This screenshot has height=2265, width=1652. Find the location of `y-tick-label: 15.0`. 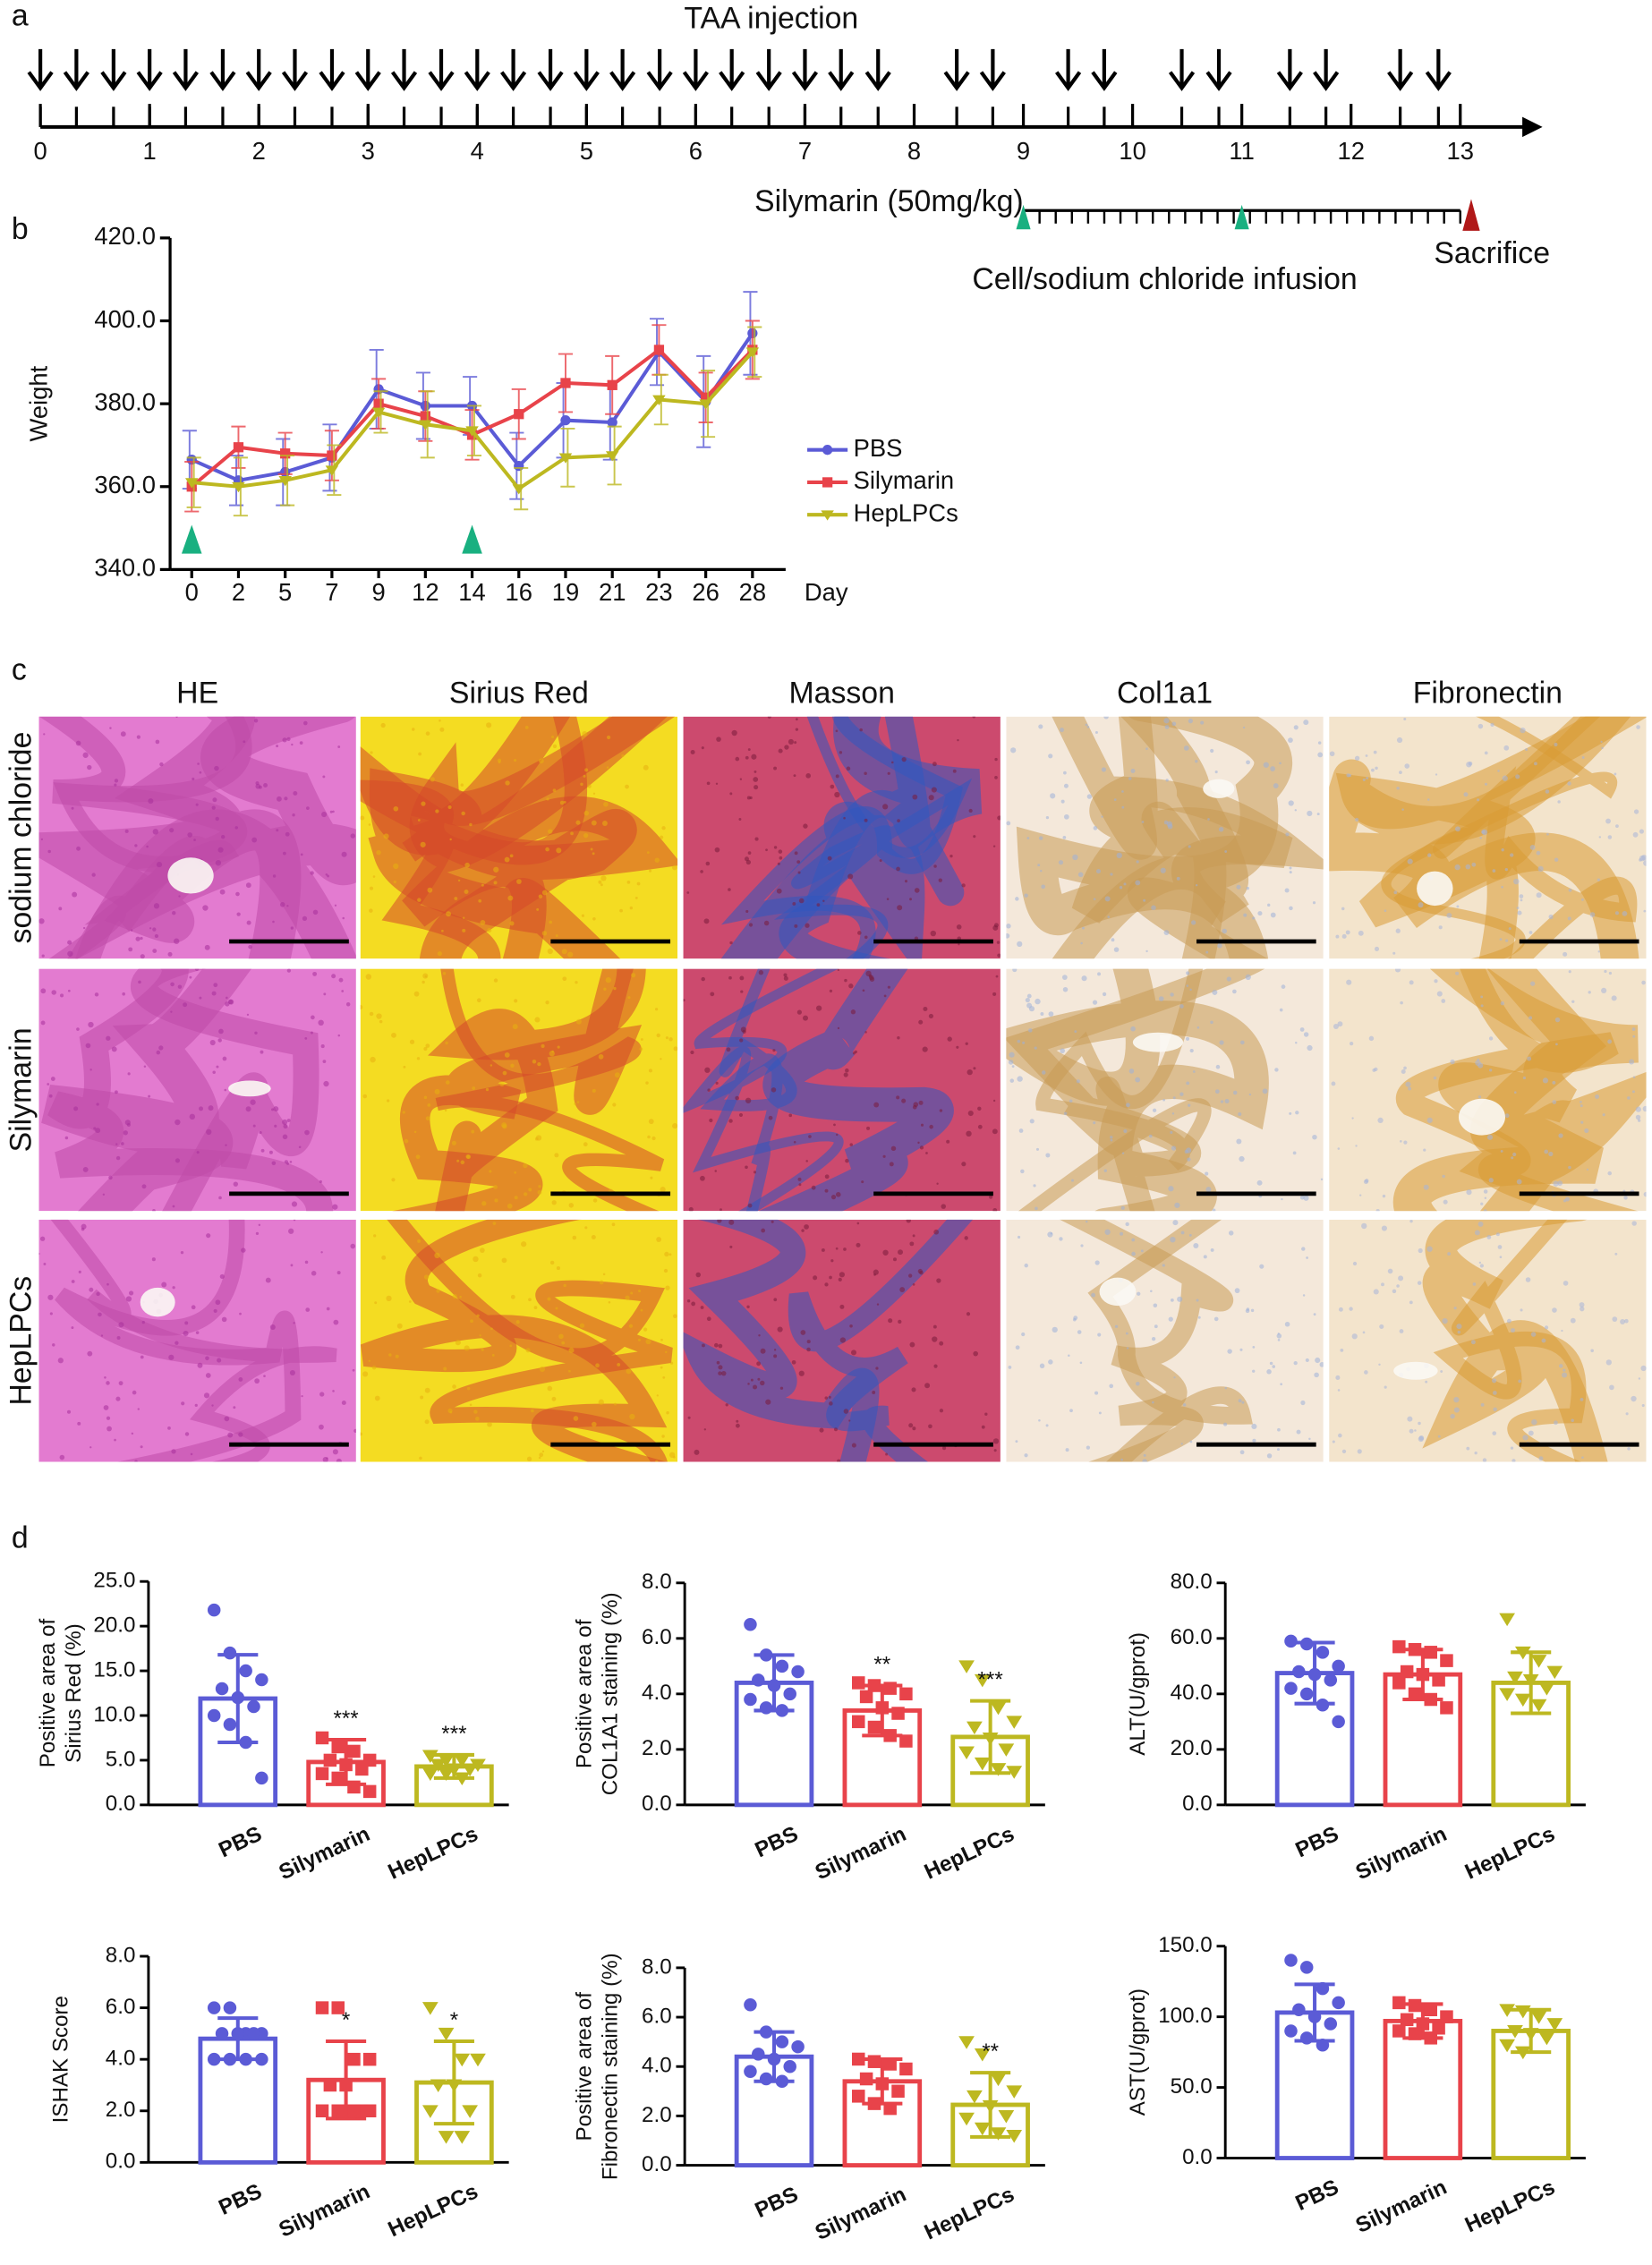

y-tick-label: 15.0 is located at coordinates (114, 1669).